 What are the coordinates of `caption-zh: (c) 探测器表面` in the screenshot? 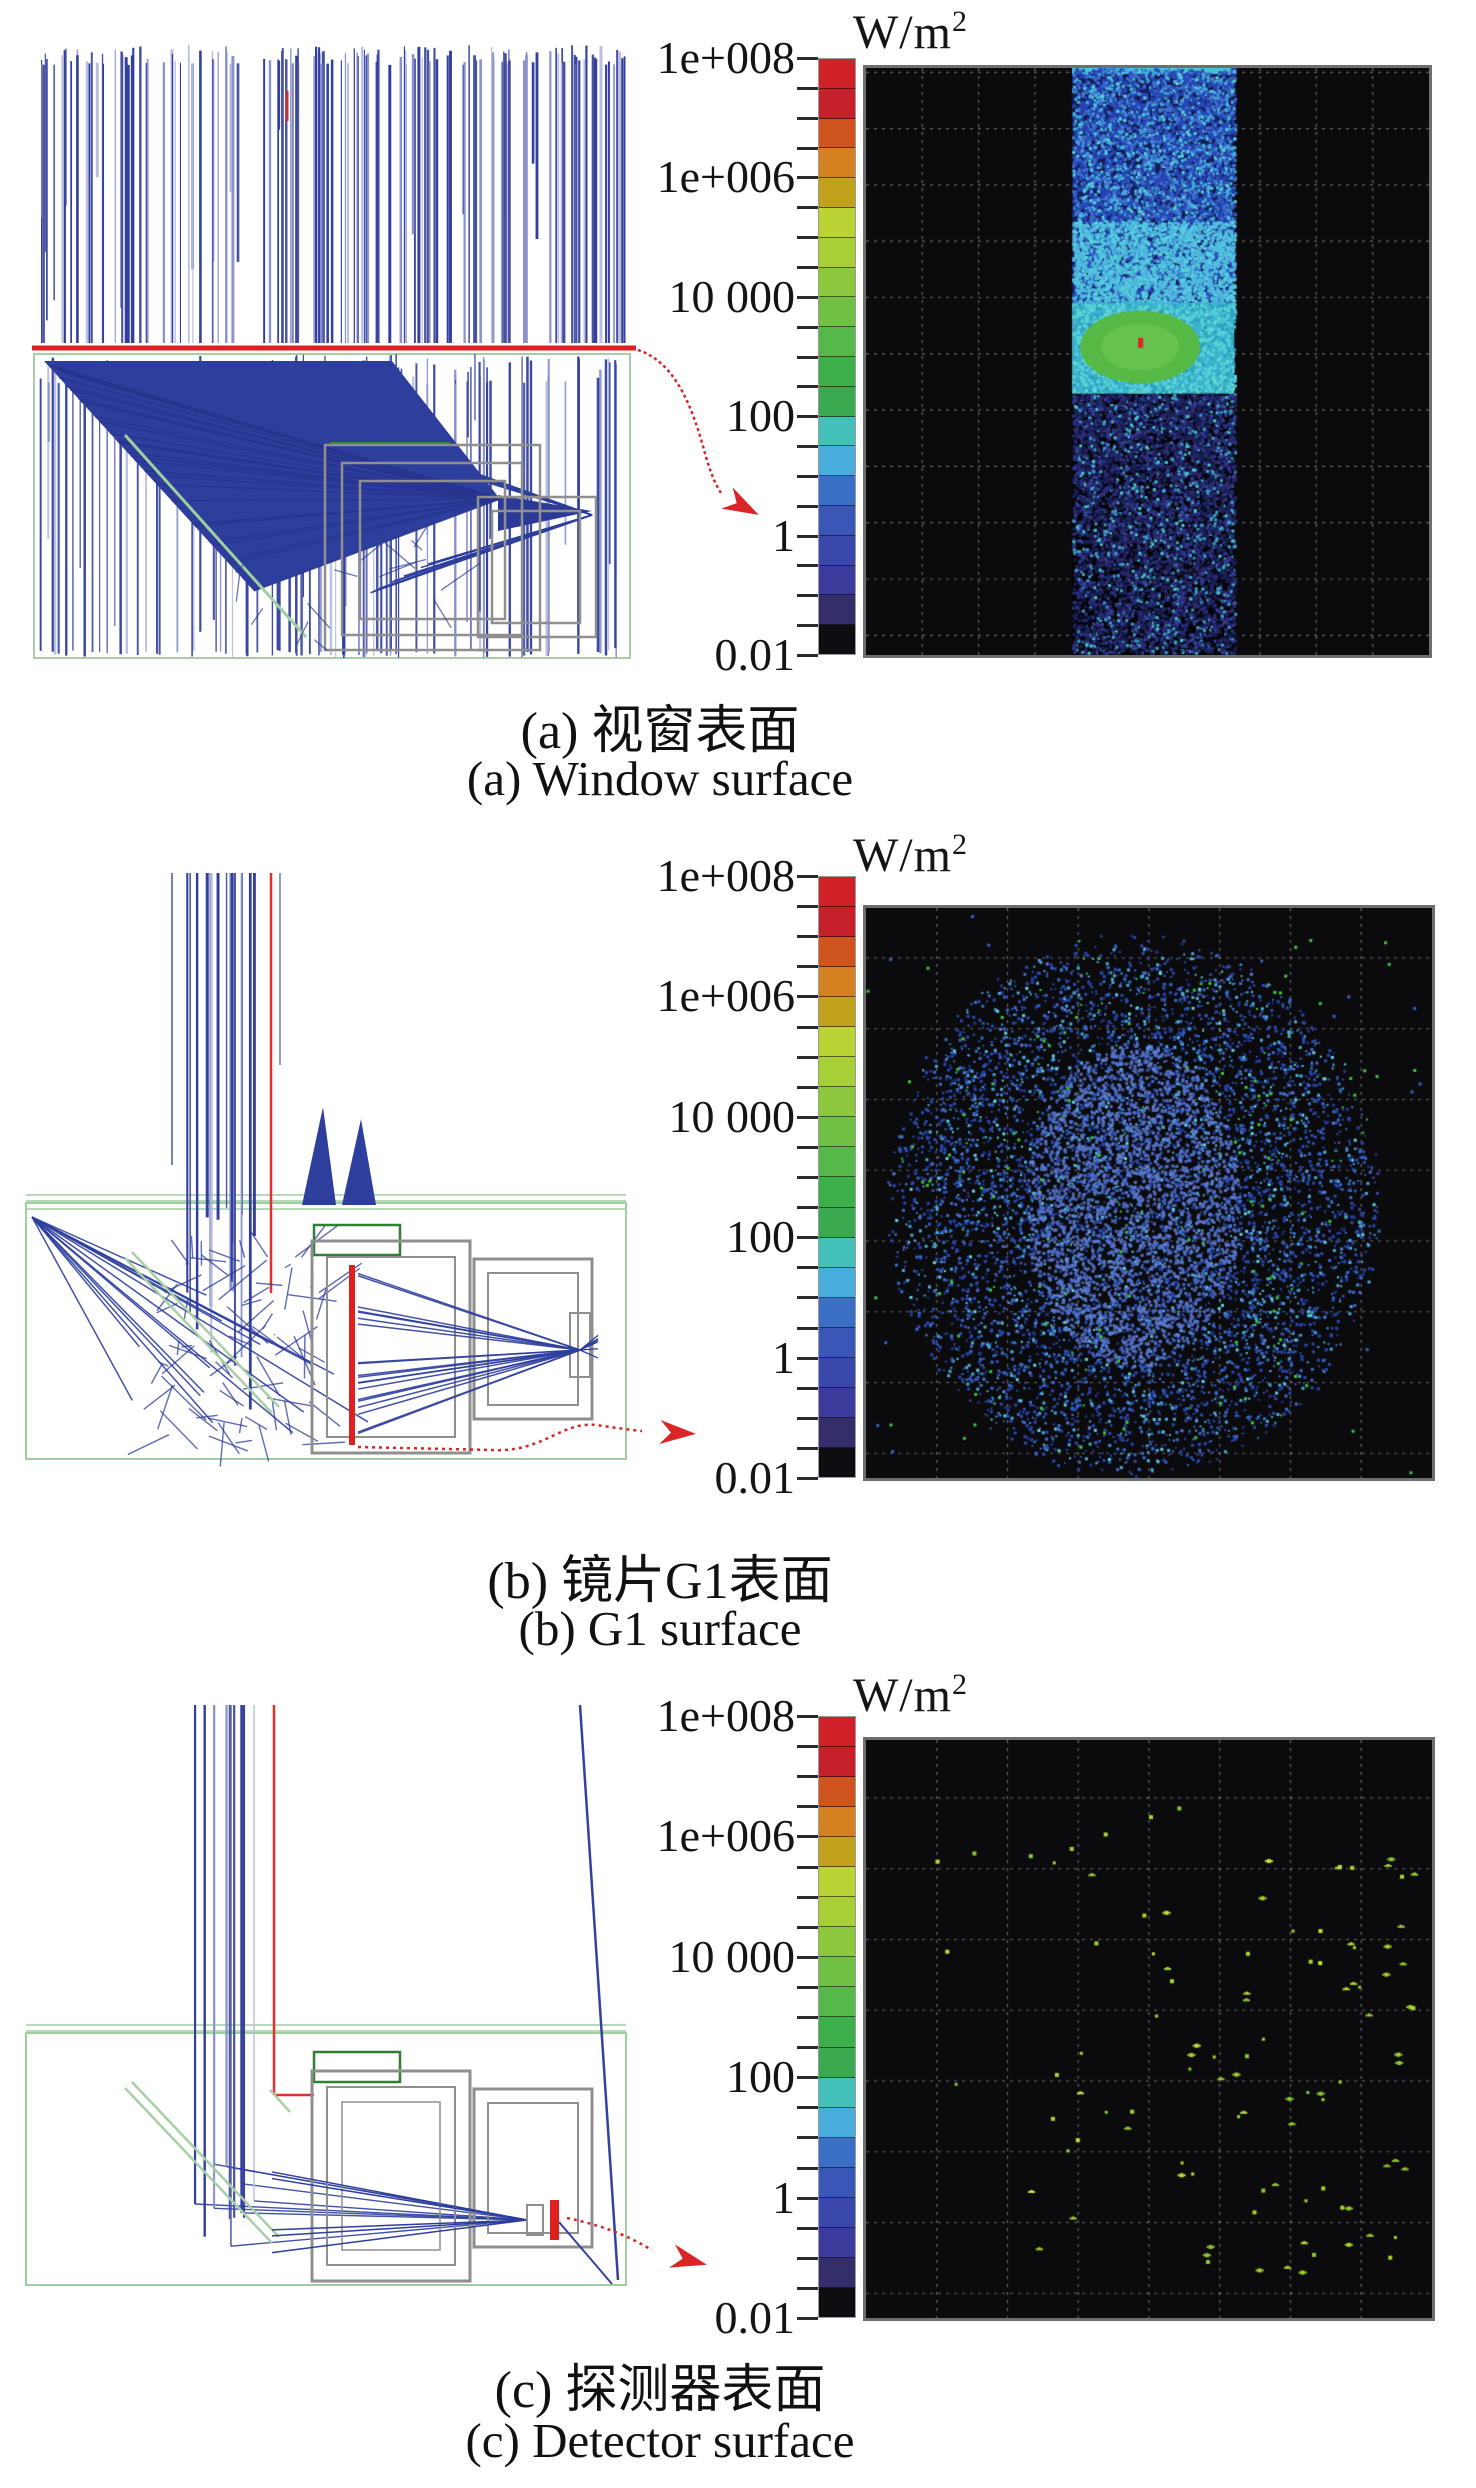 It's located at (660, 2390).